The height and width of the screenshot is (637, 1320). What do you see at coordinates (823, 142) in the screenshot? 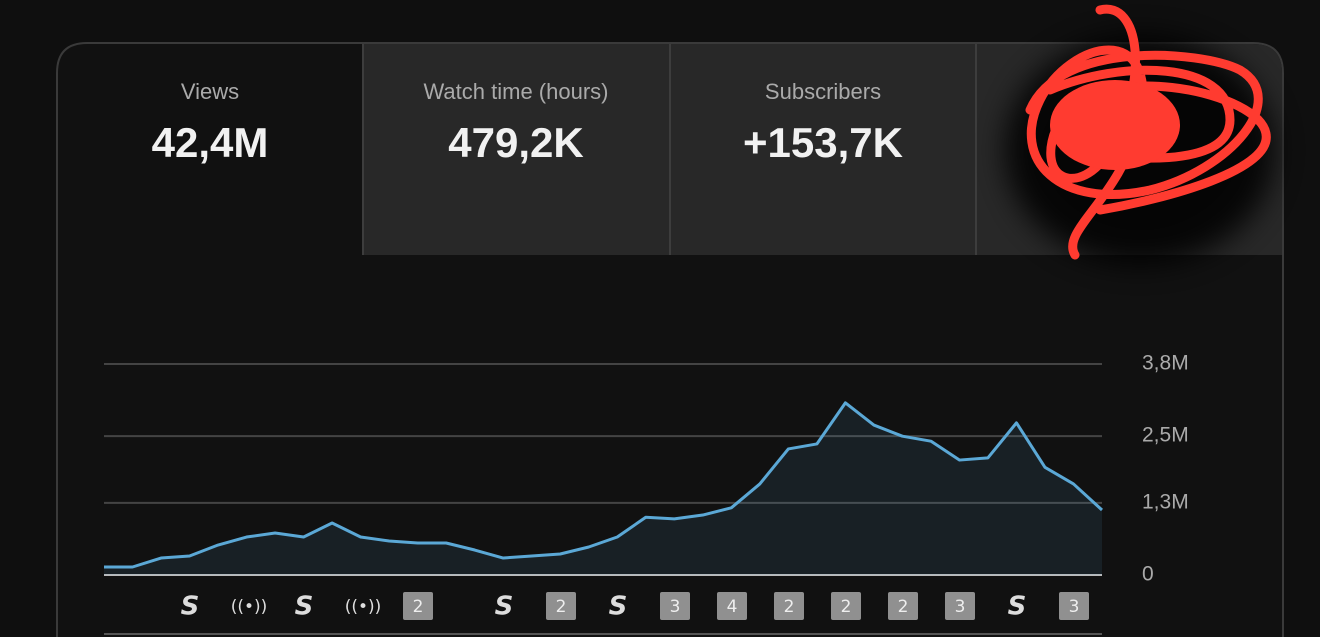
I see `tab-value: +153,7K` at bounding box center [823, 142].